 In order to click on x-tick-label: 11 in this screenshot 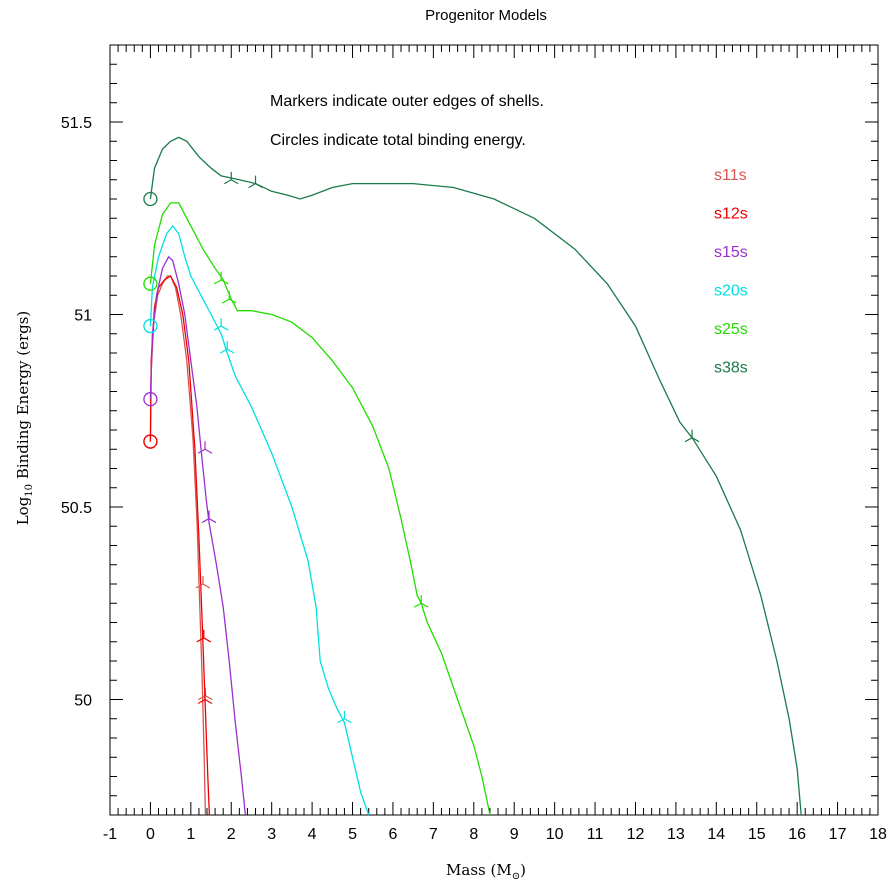, I will do `click(595, 834)`.